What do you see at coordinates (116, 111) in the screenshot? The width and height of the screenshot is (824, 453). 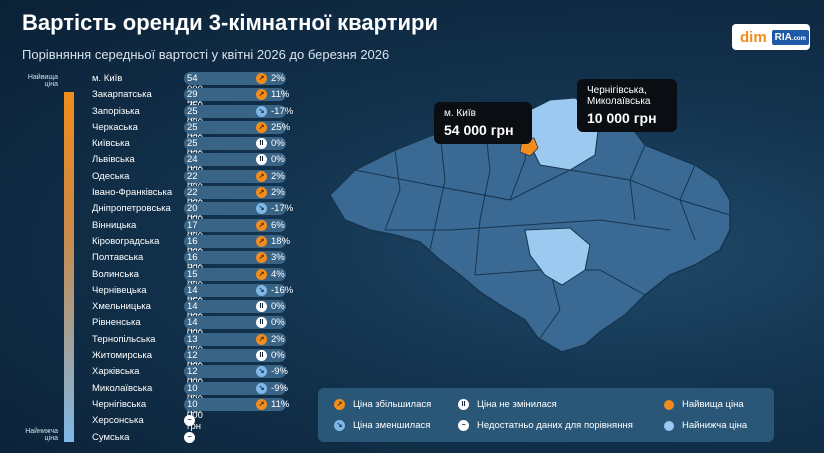 I see `region-name: Запорізька` at bounding box center [116, 111].